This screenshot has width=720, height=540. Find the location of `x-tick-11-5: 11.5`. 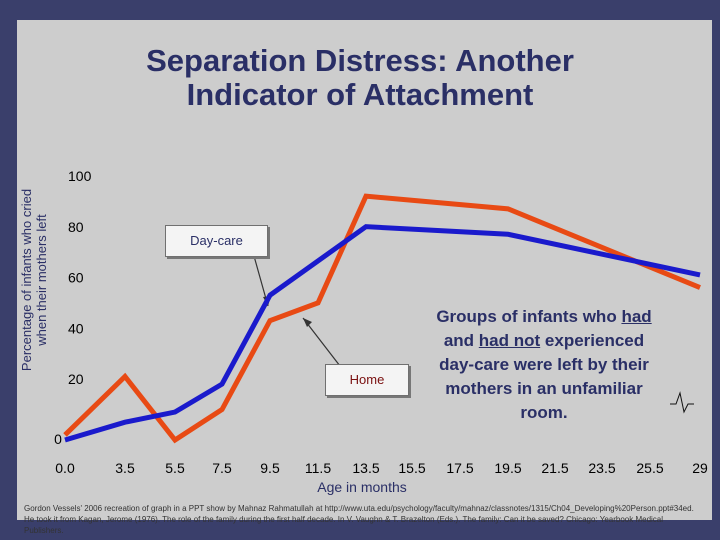

x-tick-11-5: 11.5 is located at coordinates (318, 468).